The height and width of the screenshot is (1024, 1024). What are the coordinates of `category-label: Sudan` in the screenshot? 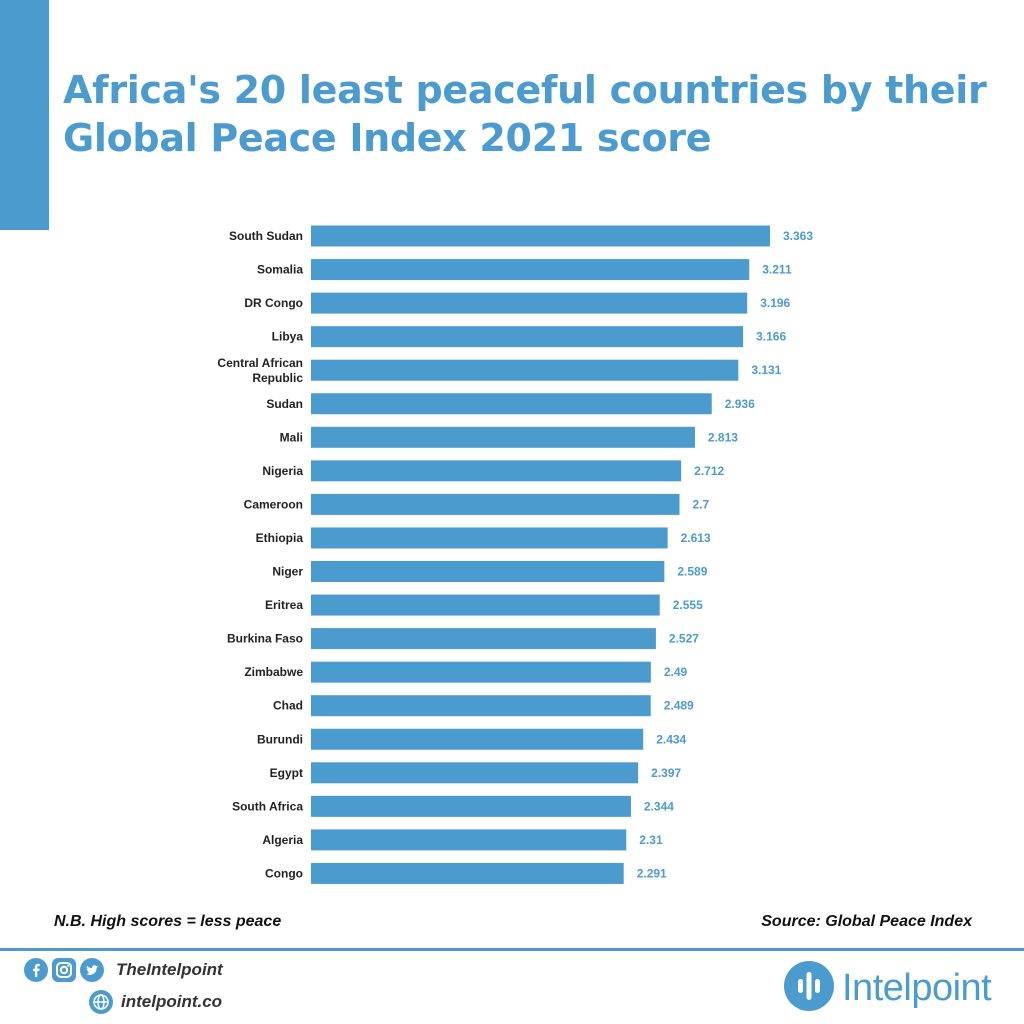 It's located at (284, 404).